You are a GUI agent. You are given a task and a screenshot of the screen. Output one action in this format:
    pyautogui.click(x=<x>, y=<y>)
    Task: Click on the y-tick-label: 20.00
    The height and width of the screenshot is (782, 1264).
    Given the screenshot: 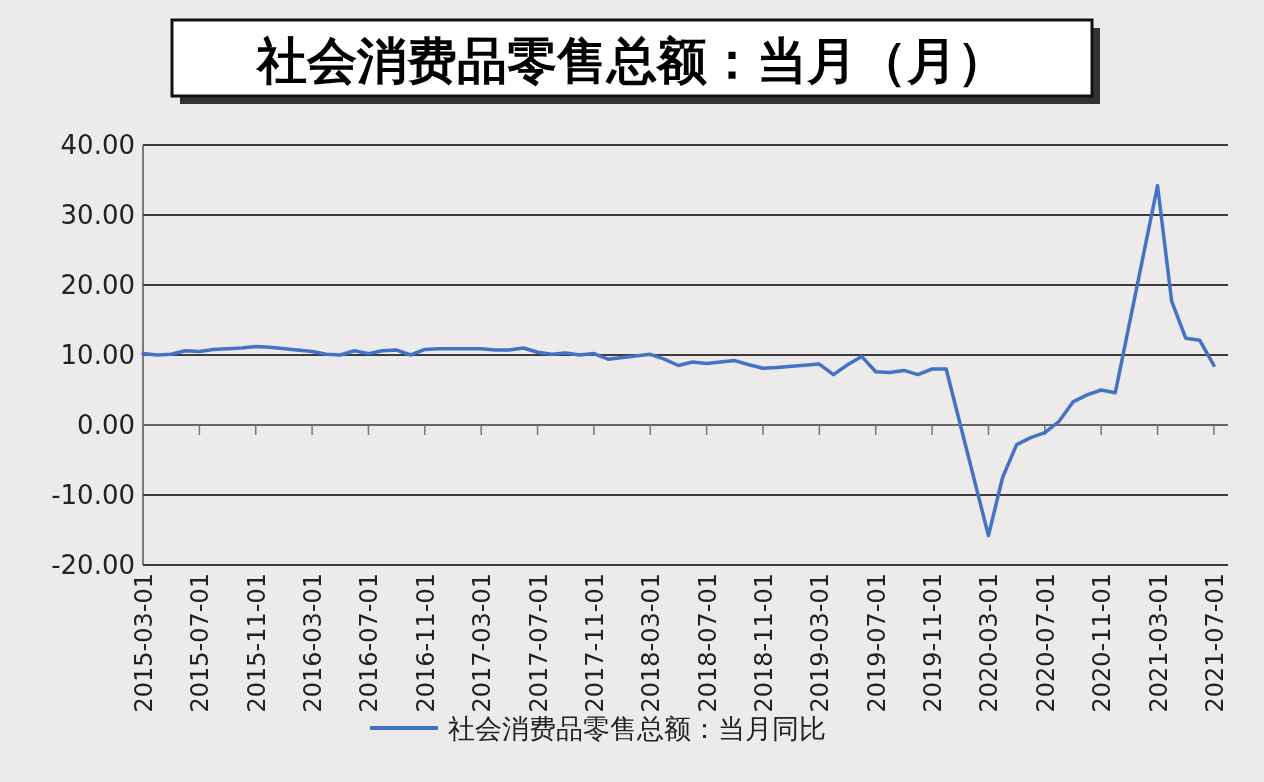 What is the action you would take?
    pyautogui.click(x=97, y=285)
    